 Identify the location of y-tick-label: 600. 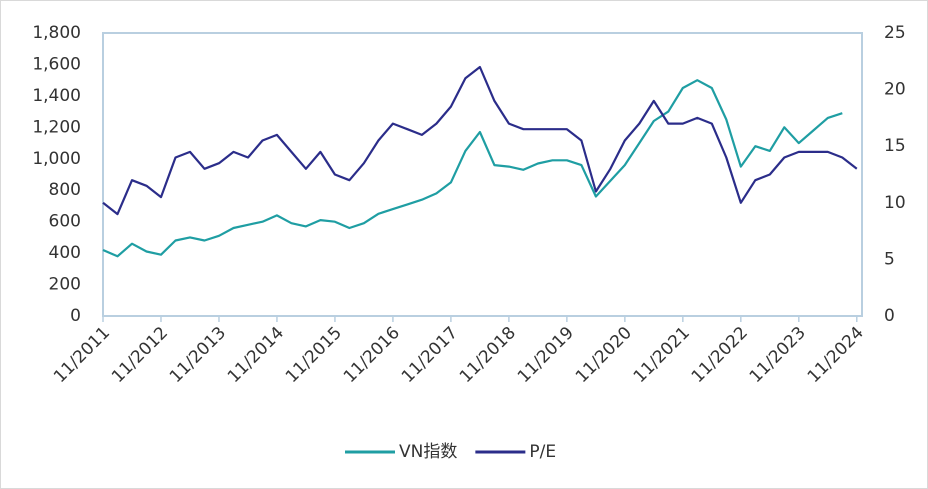
(65, 222).